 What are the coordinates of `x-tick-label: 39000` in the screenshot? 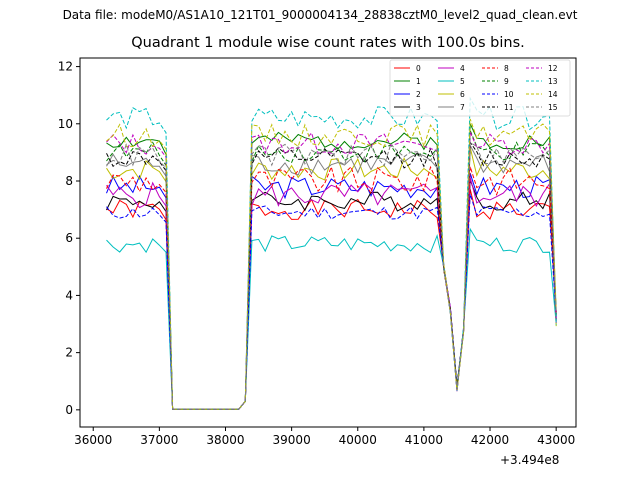 It's located at (292, 440).